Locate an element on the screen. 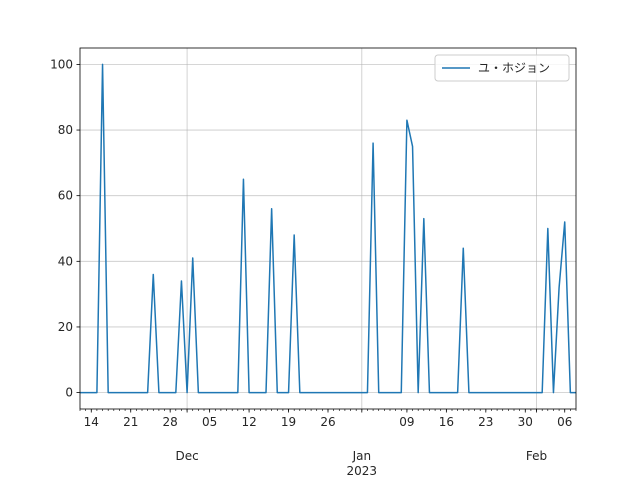  x-month-label: Dec is located at coordinates (186, 456).